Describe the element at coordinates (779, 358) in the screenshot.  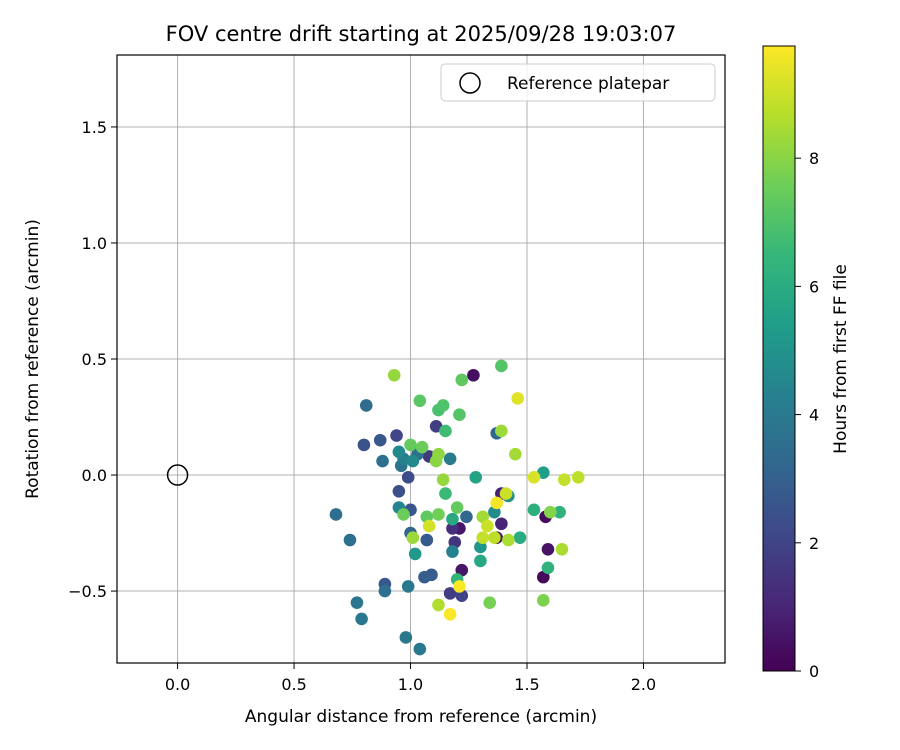
I see `colorbar-gradient` at that location.